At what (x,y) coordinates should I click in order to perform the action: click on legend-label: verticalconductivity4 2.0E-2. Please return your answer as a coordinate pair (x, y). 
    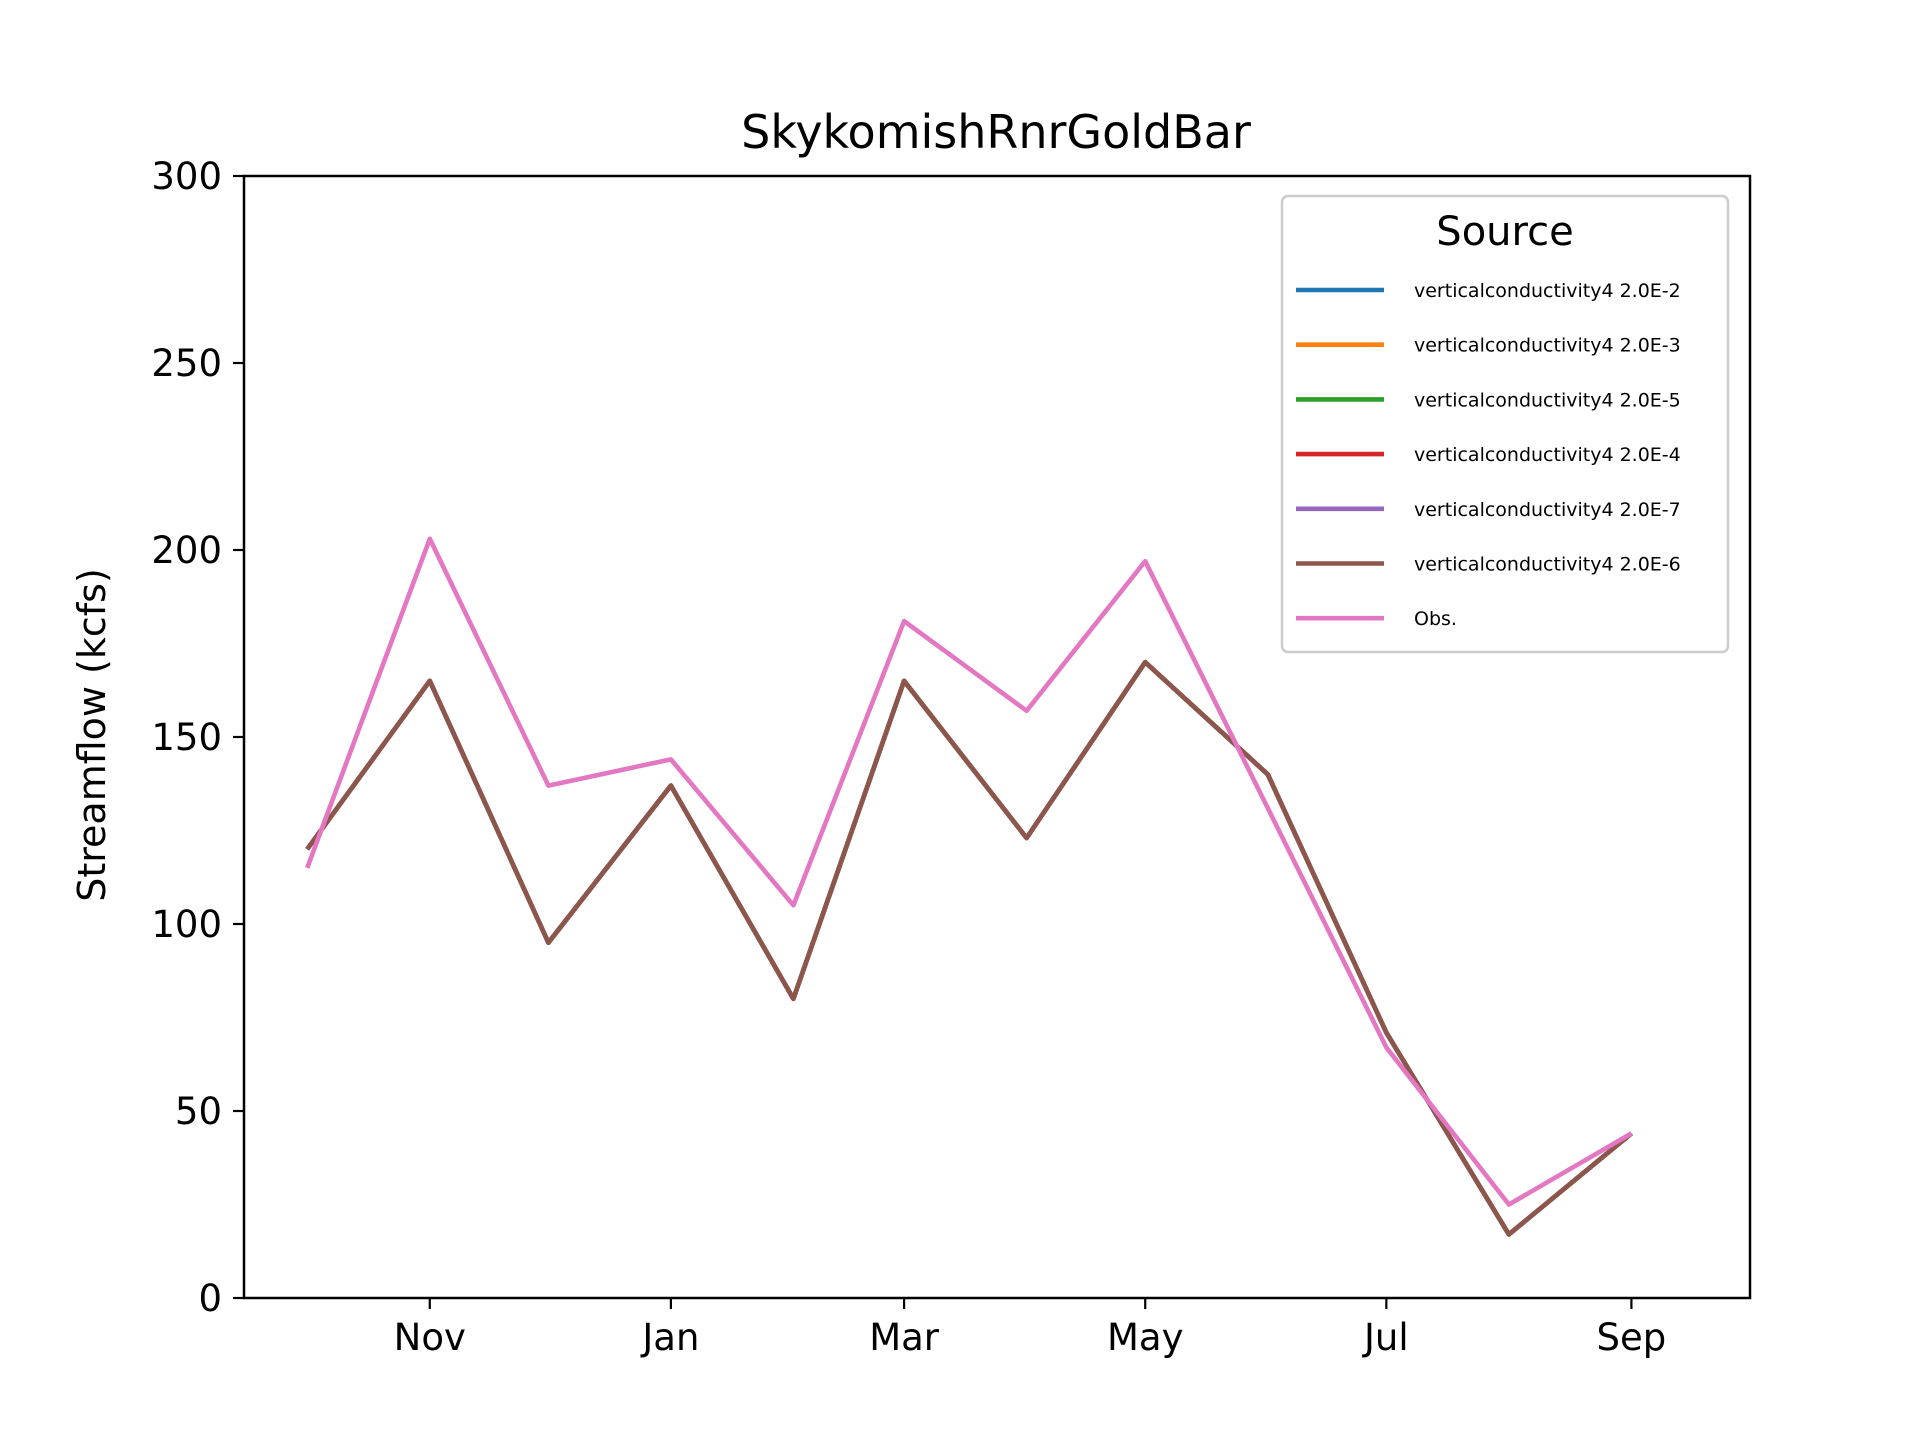
    Looking at the image, I should click on (1547, 291).